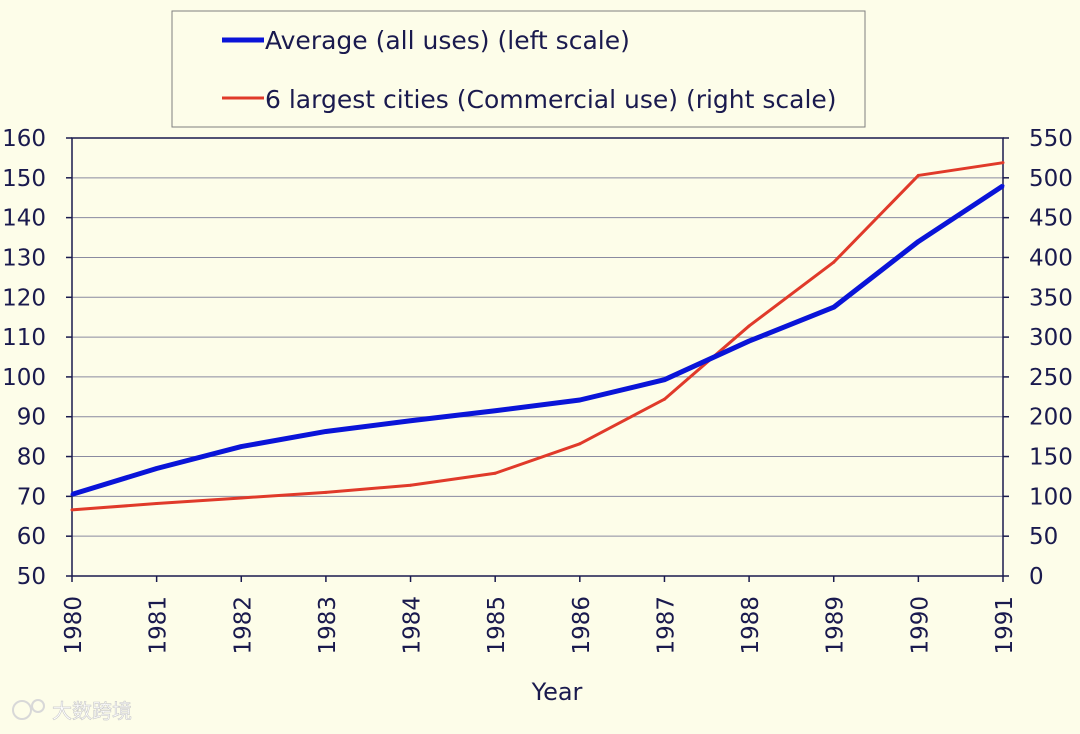 The image size is (1080, 734). I want to click on left-y-axis: 50 60 70 80 90 100 110 120 130 140 150 160, so click(37, 358).